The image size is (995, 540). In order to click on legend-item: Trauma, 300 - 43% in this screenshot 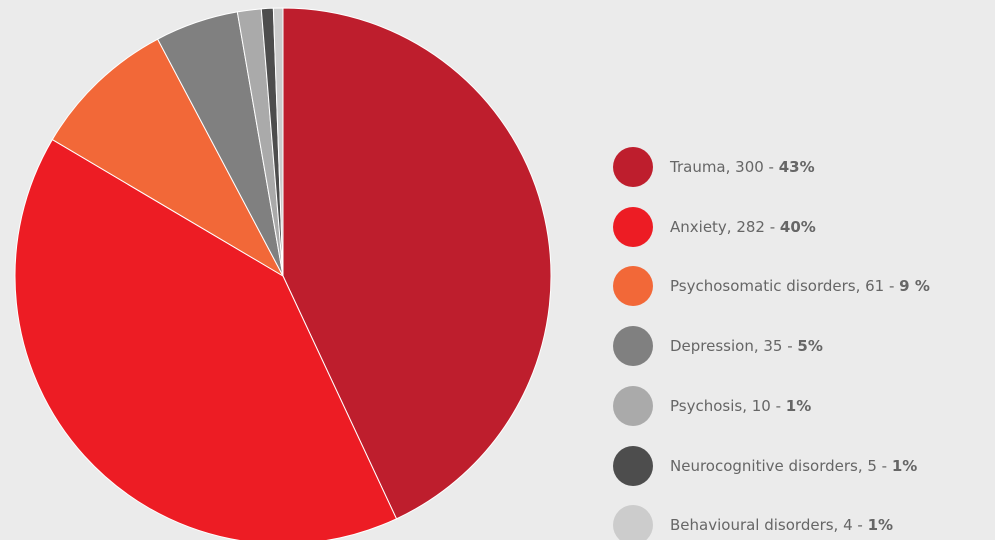, I will do `click(714, 167)`.